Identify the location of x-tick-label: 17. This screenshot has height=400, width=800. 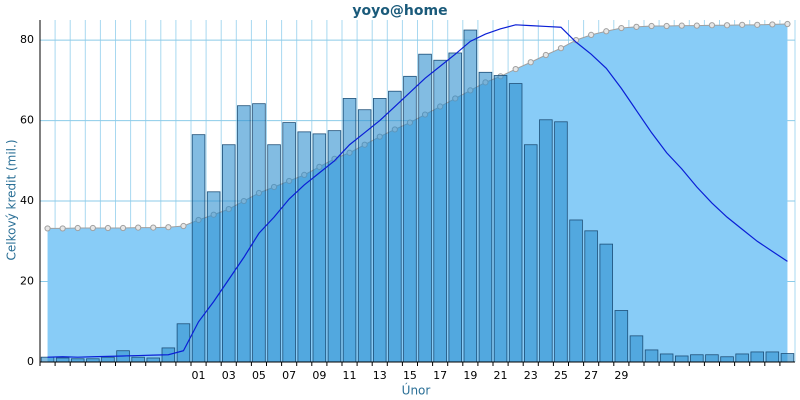
(440, 375).